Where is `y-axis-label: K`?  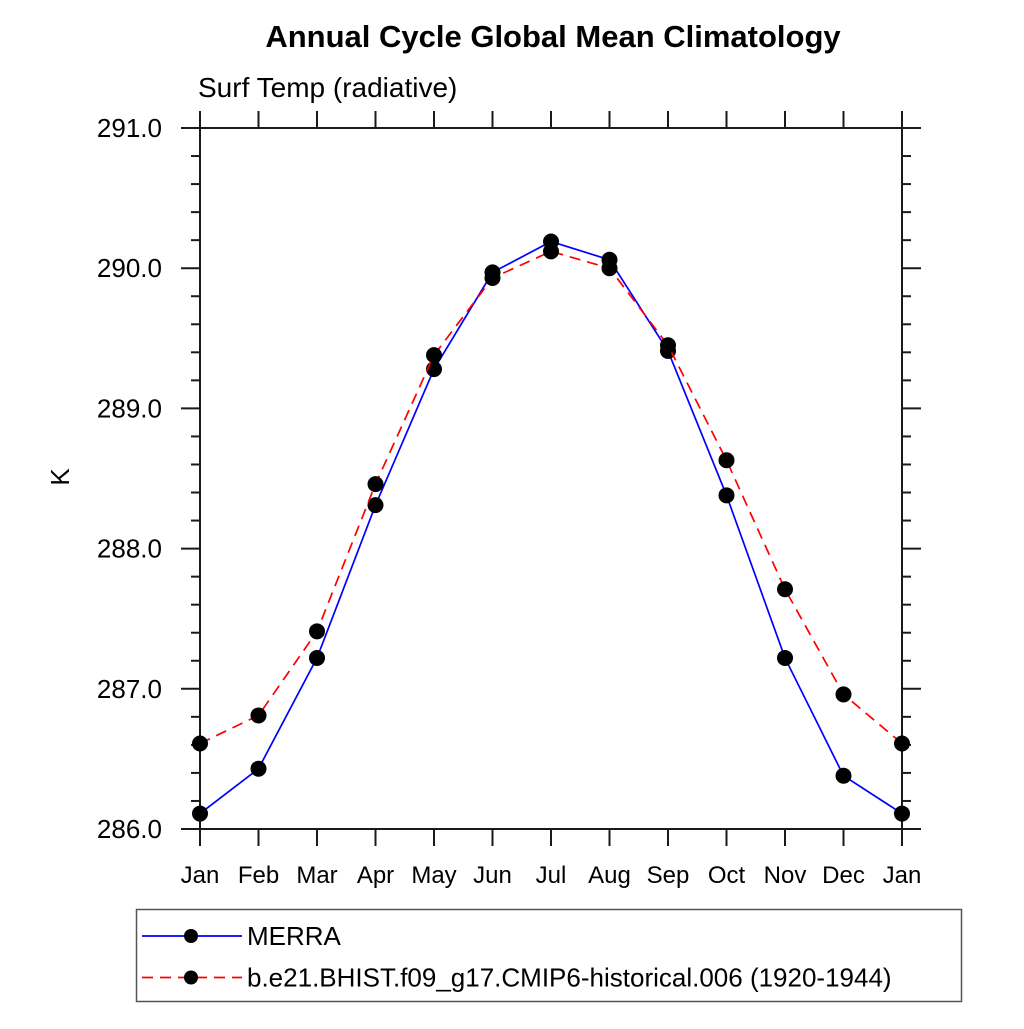
y-axis-label: K is located at coordinates (60, 477).